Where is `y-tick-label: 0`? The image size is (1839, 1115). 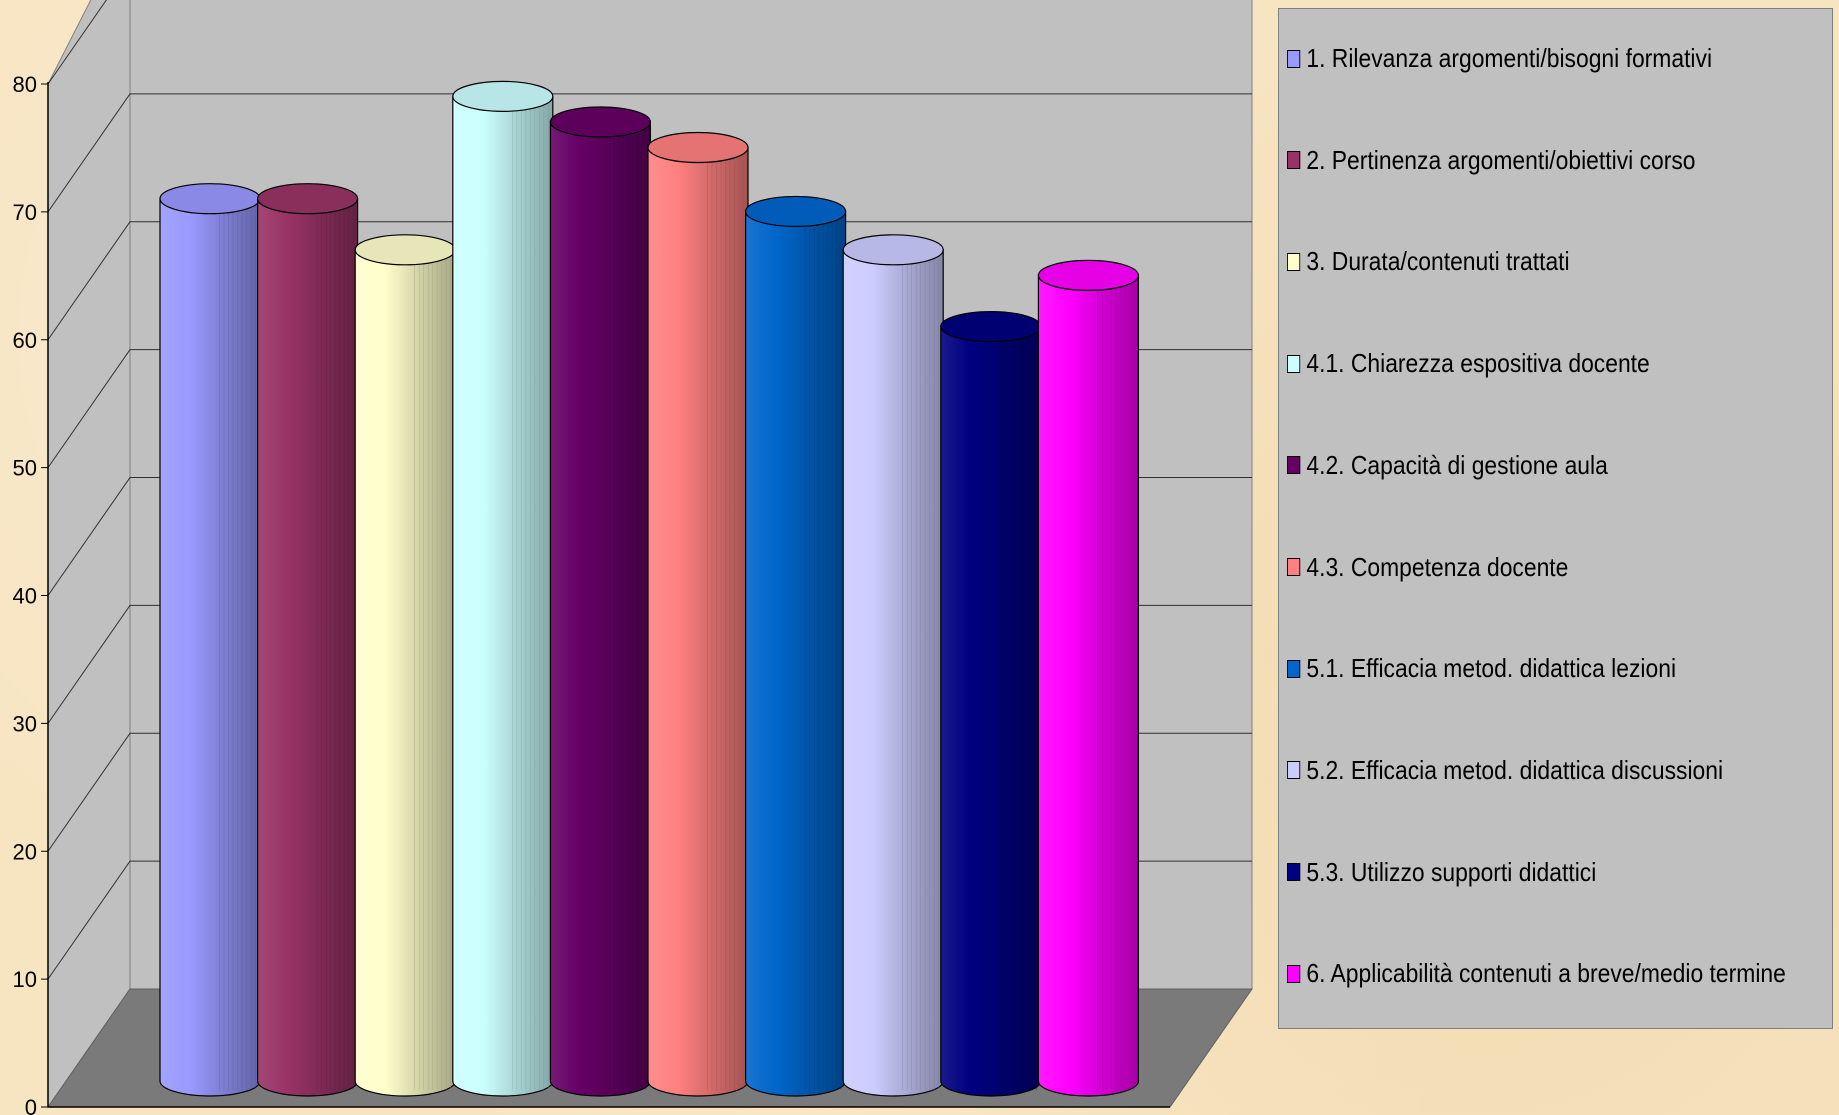
y-tick-label: 0 is located at coordinates (31, 1105).